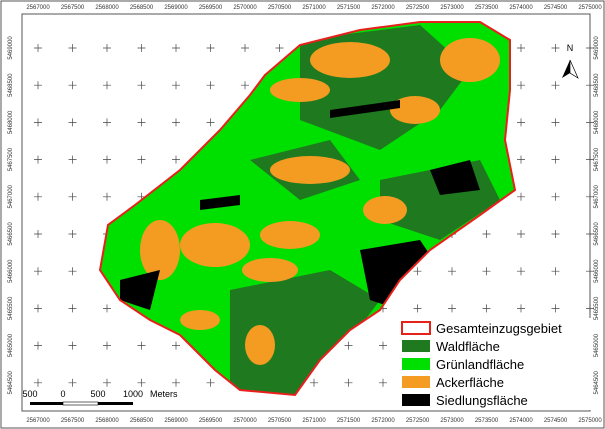 The image size is (605, 429). What do you see at coordinates (597, 85) in the screenshot?
I see `y-coord-label: 5468500` at bounding box center [597, 85].